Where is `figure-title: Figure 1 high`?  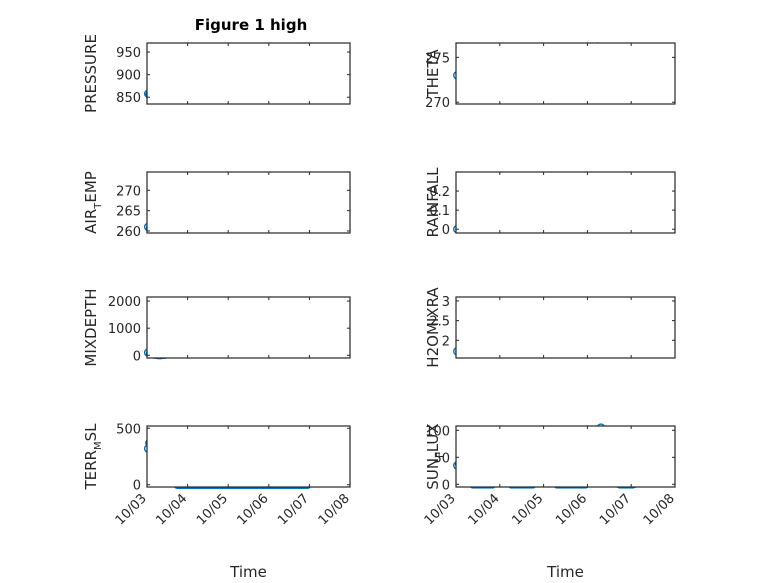
figure-title: Figure 1 high is located at coordinates (251, 25).